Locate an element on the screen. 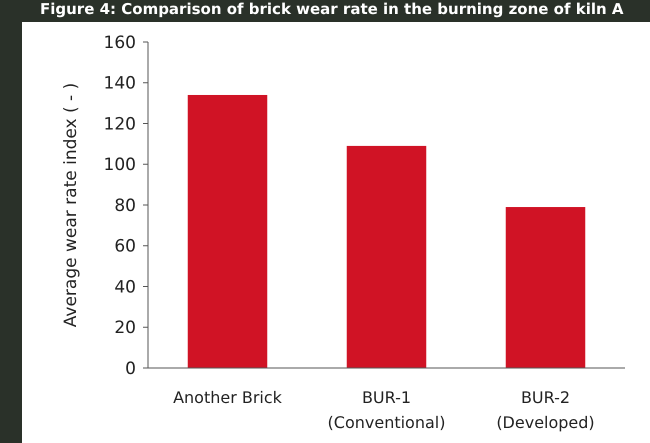 This screenshot has height=443, width=650. y-tick-label: 60 is located at coordinates (125, 246).